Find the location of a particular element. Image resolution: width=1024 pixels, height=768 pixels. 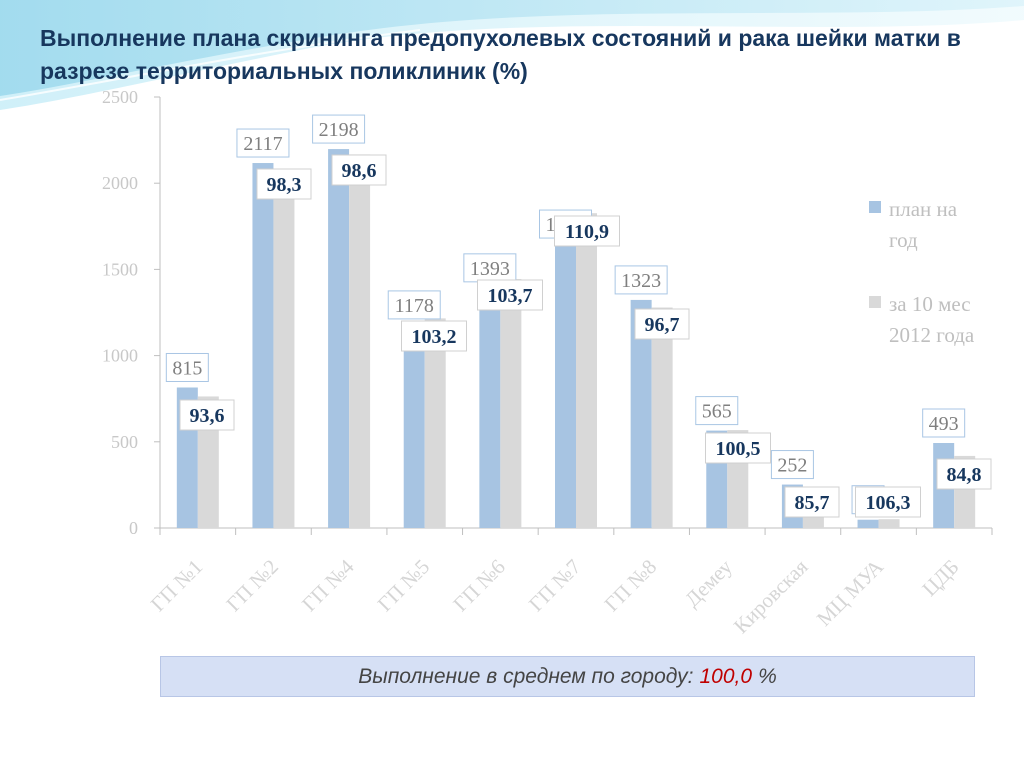

legend-label: за 10 мес is located at coordinates (930, 304).